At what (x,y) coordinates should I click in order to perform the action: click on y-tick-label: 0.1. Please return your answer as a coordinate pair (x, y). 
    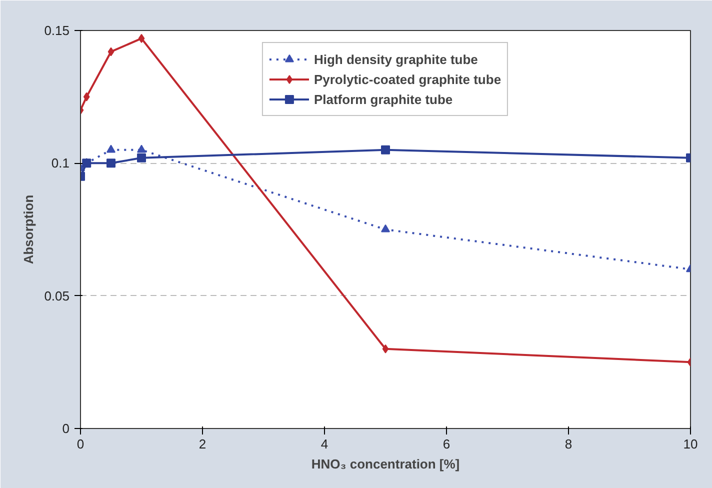
    Looking at the image, I should click on (60, 163).